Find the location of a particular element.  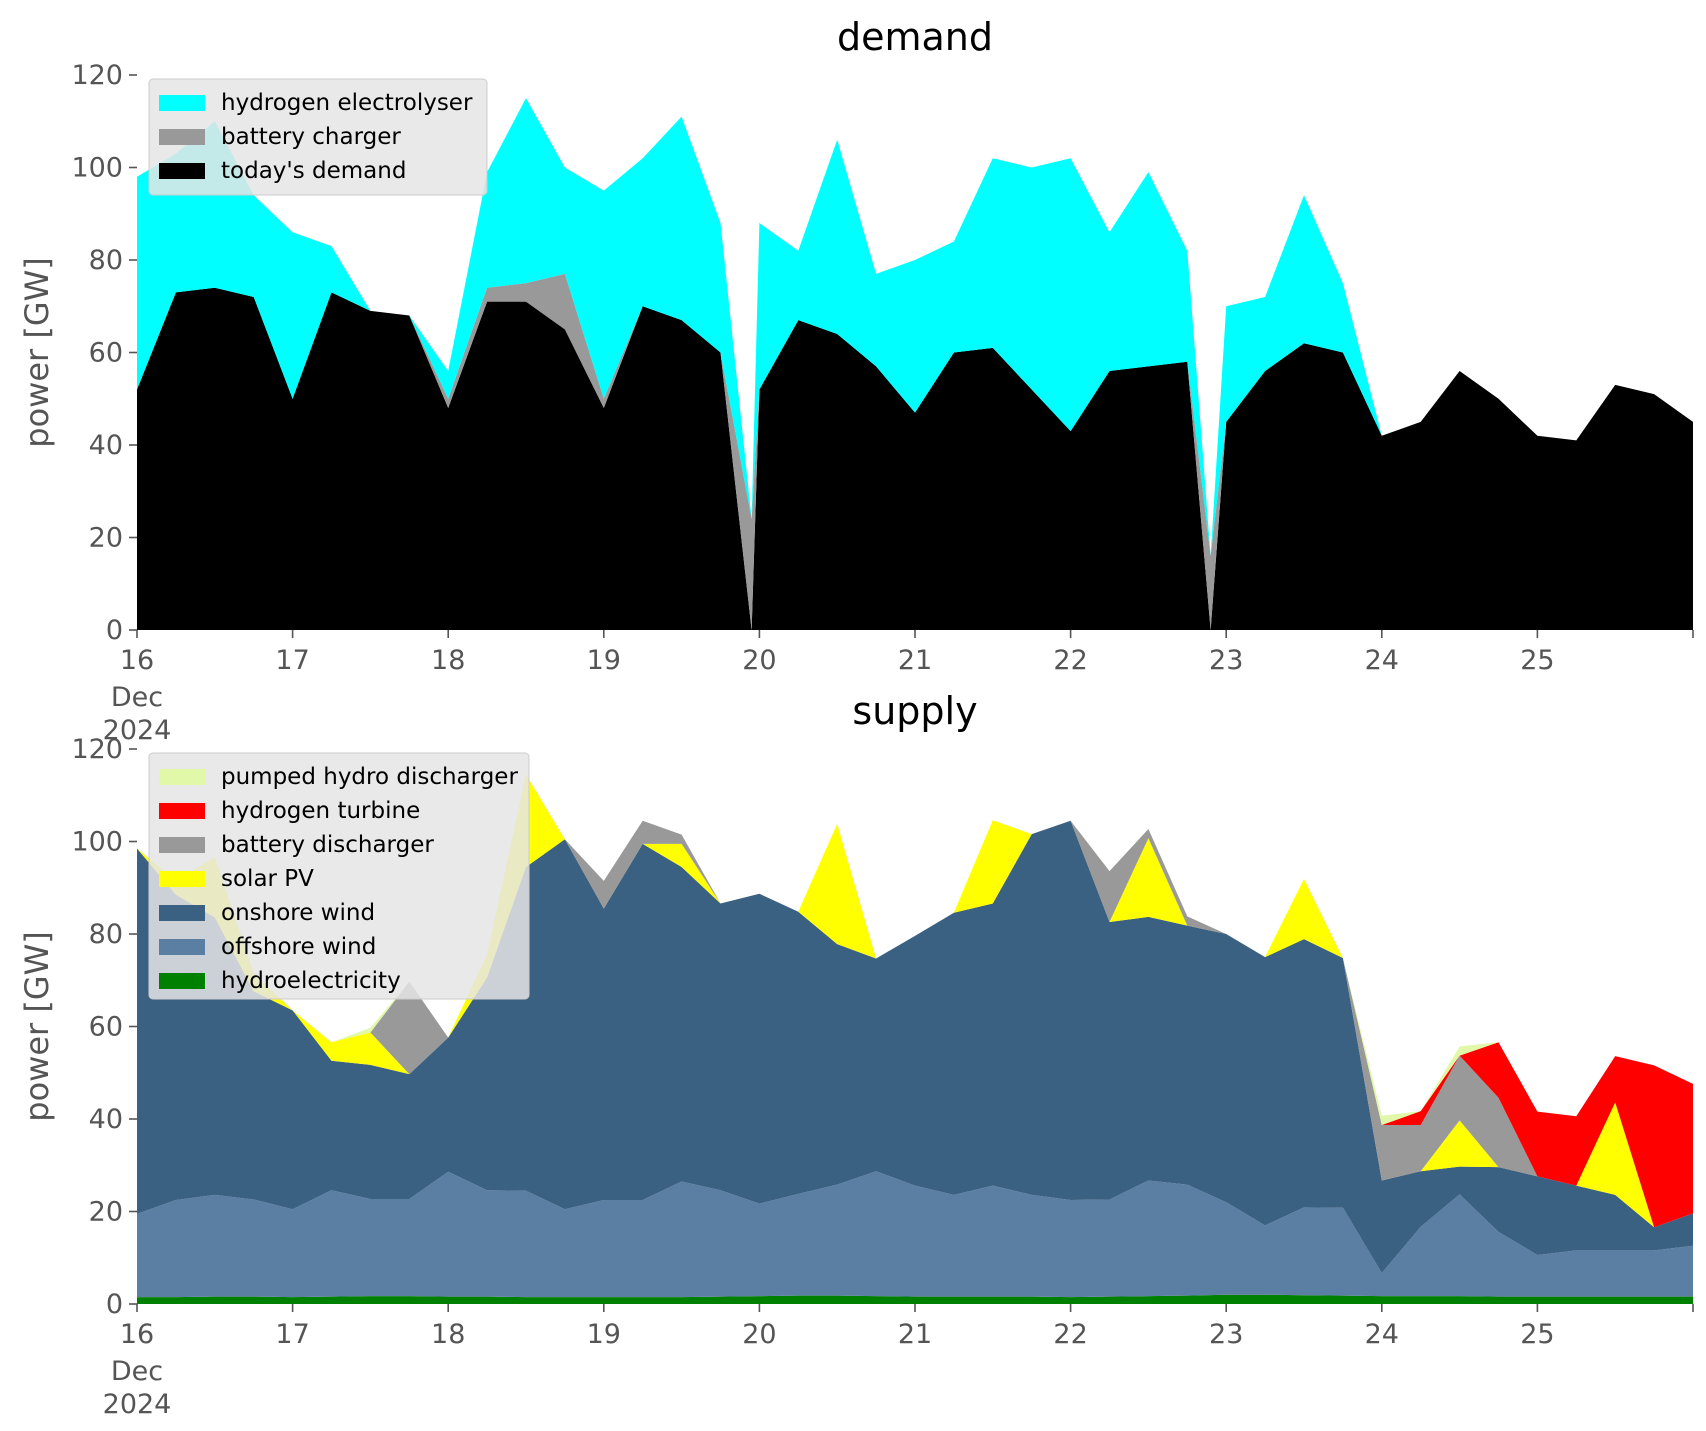

demand-y-tick-label: 120 is located at coordinates (97, 75).